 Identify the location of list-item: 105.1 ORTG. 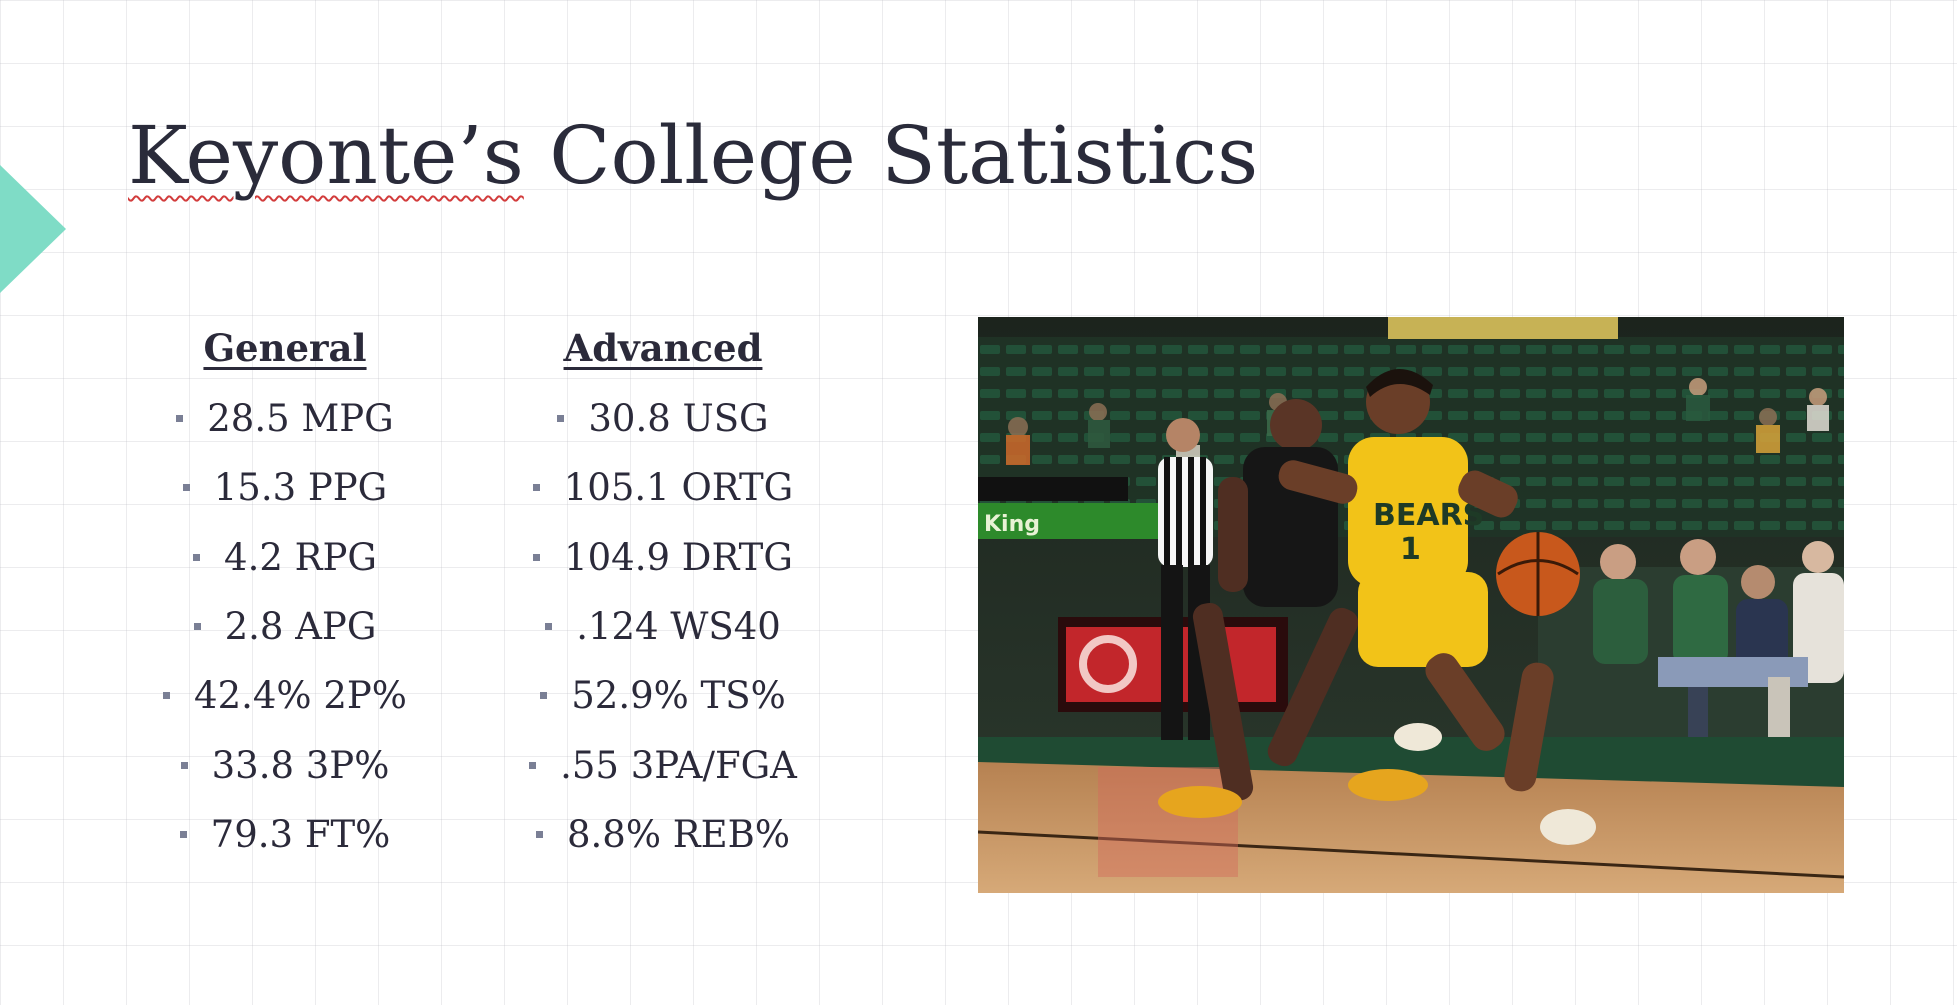
(663, 487).